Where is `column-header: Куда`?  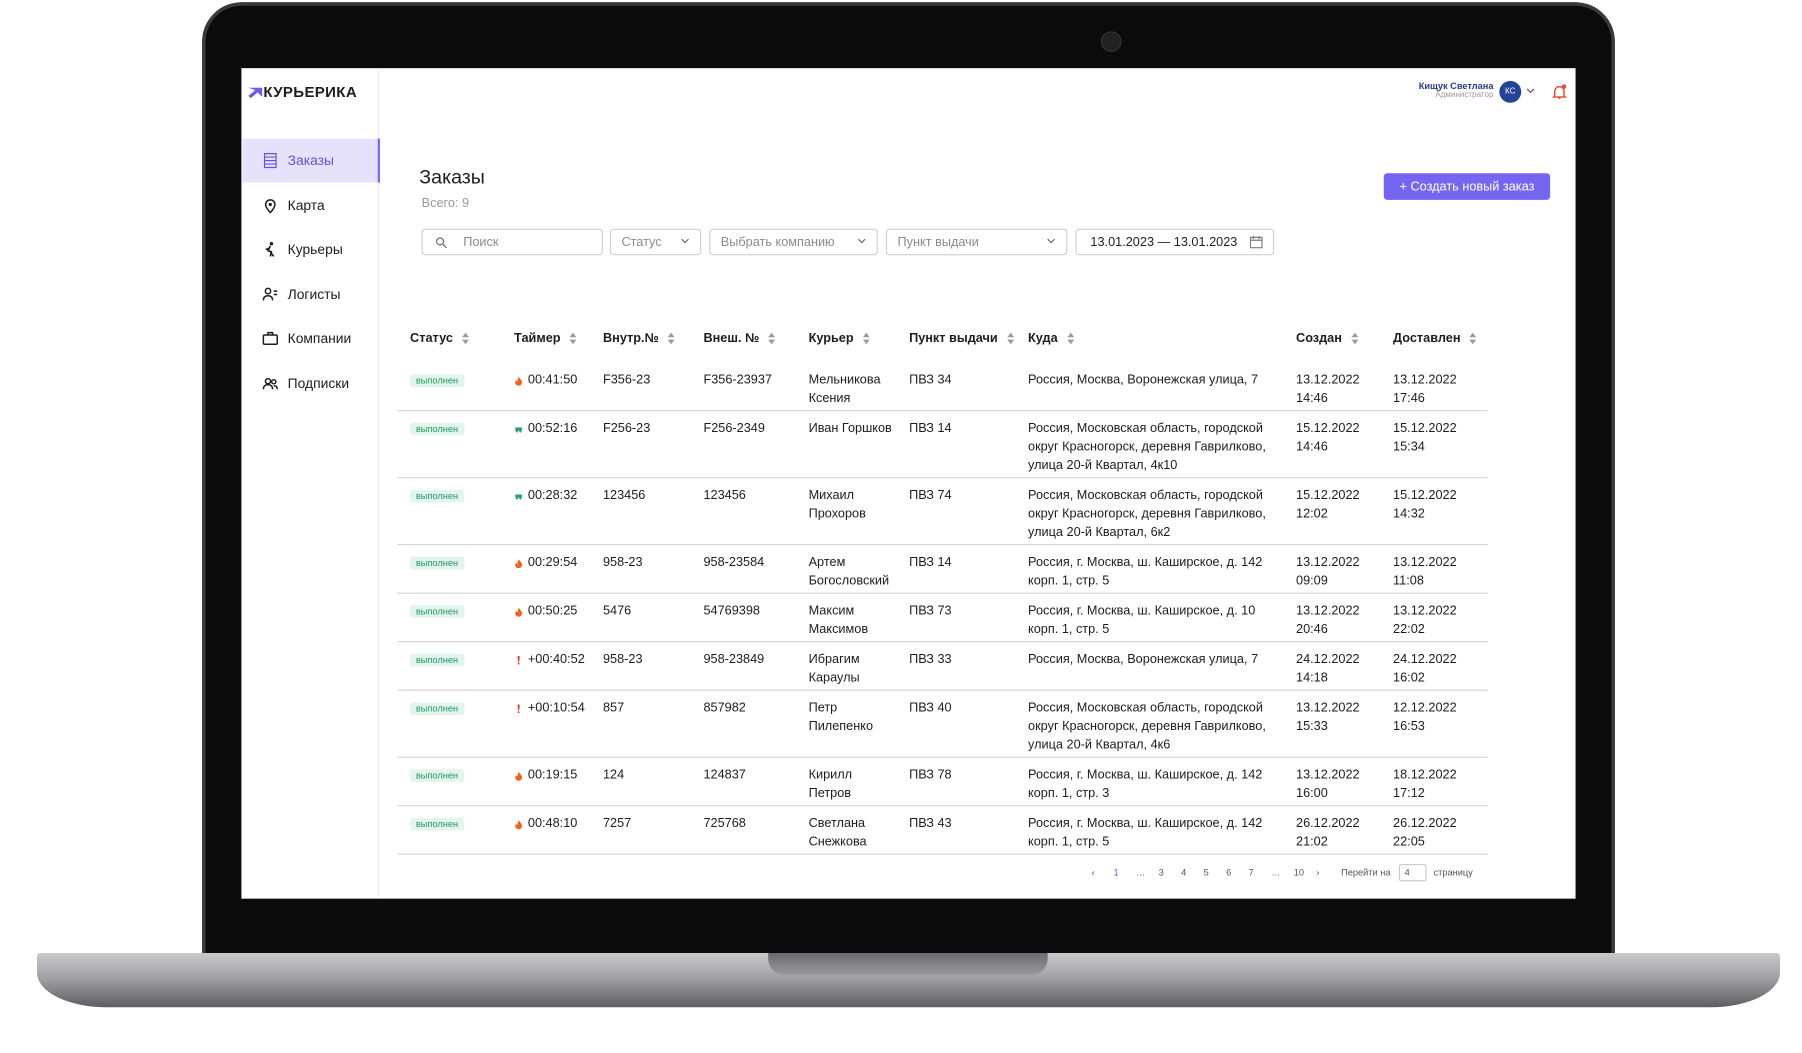
column-header: Куда is located at coordinates (1051, 338).